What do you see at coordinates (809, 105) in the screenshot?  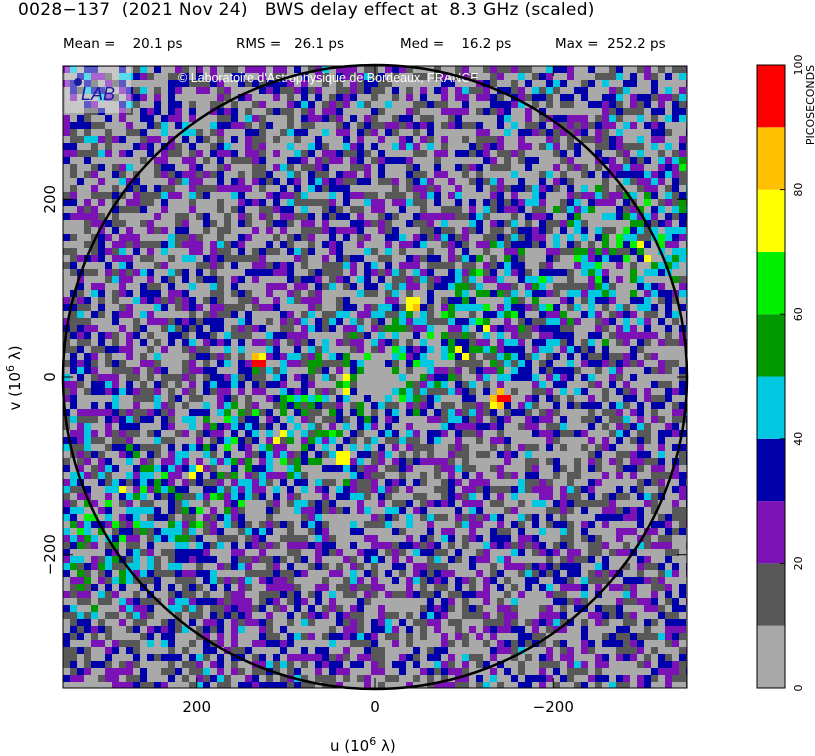 I see `colorbar-label: PICOSECONDS` at bounding box center [809, 105].